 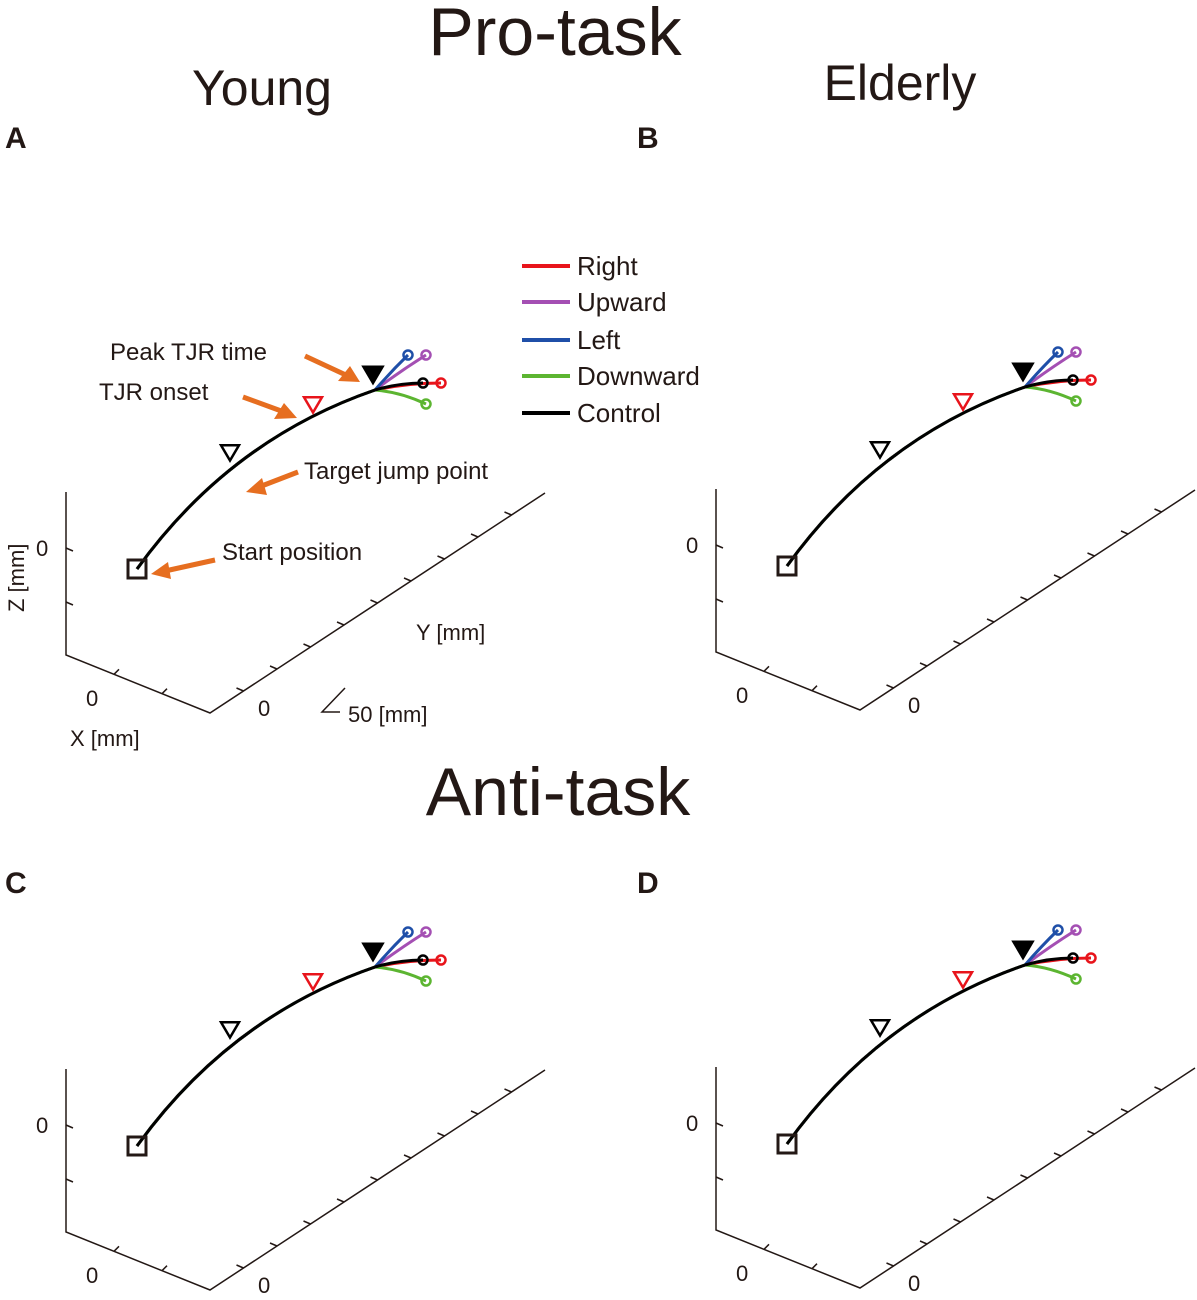 What do you see at coordinates (349, 374) in the screenshot?
I see `arrowhead-peak-tjr` at bounding box center [349, 374].